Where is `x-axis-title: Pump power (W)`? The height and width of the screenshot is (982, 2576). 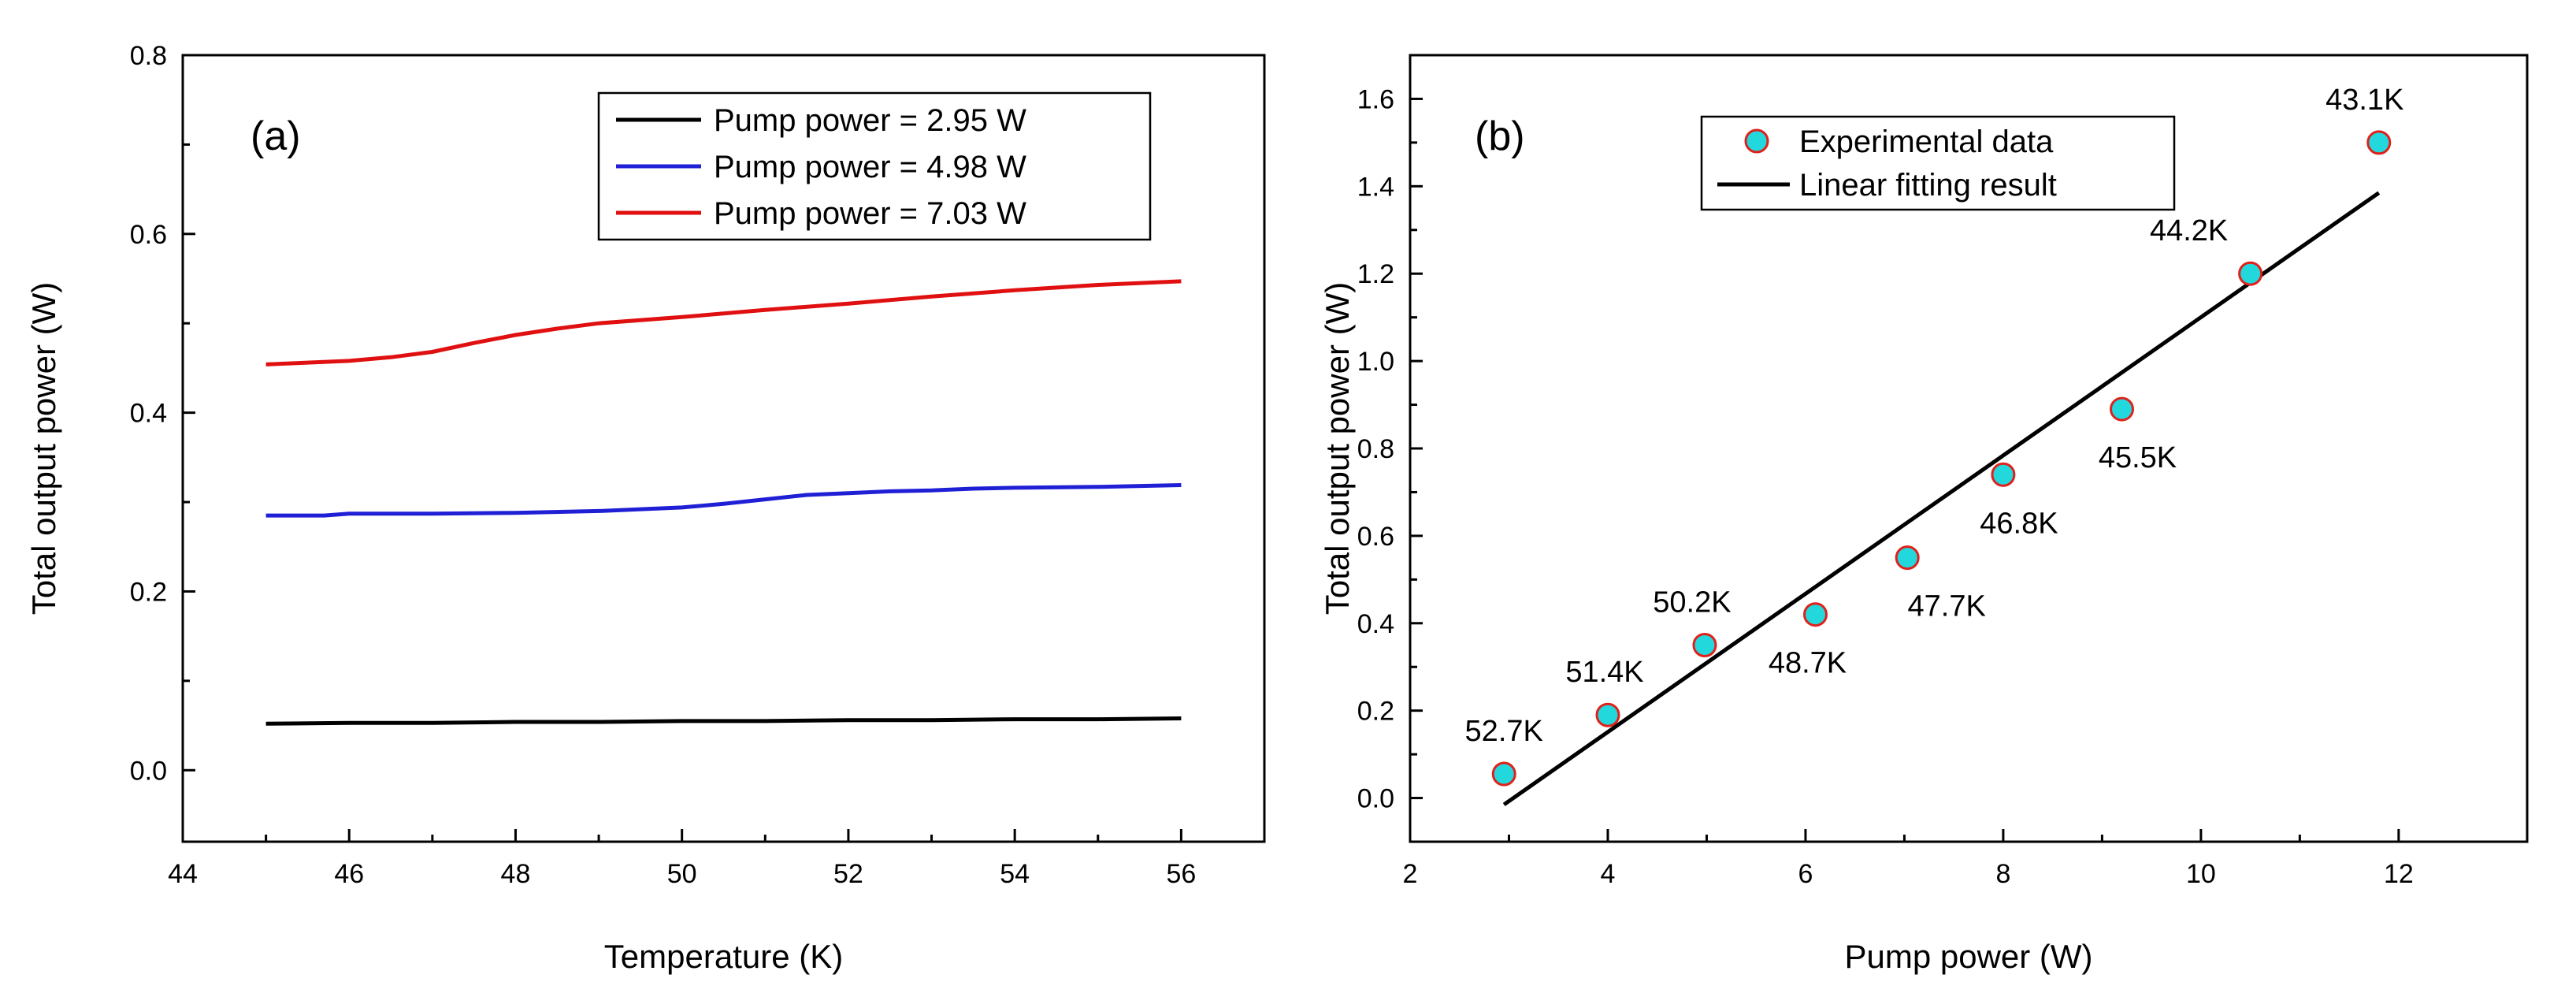
x-axis-title: Pump power (W) is located at coordinates (1968, 957).